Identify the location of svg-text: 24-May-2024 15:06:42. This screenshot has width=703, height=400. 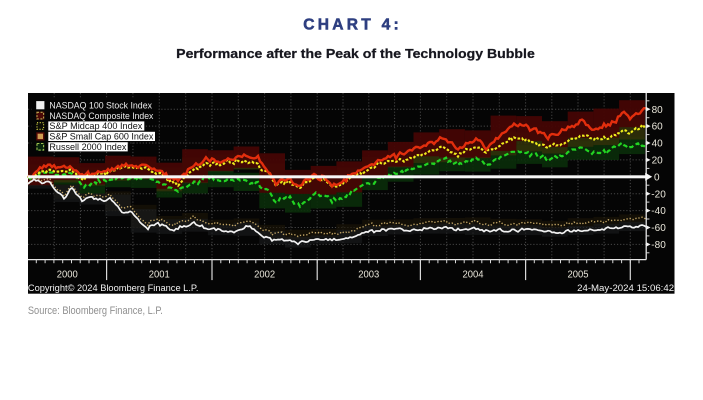
(625, 288).